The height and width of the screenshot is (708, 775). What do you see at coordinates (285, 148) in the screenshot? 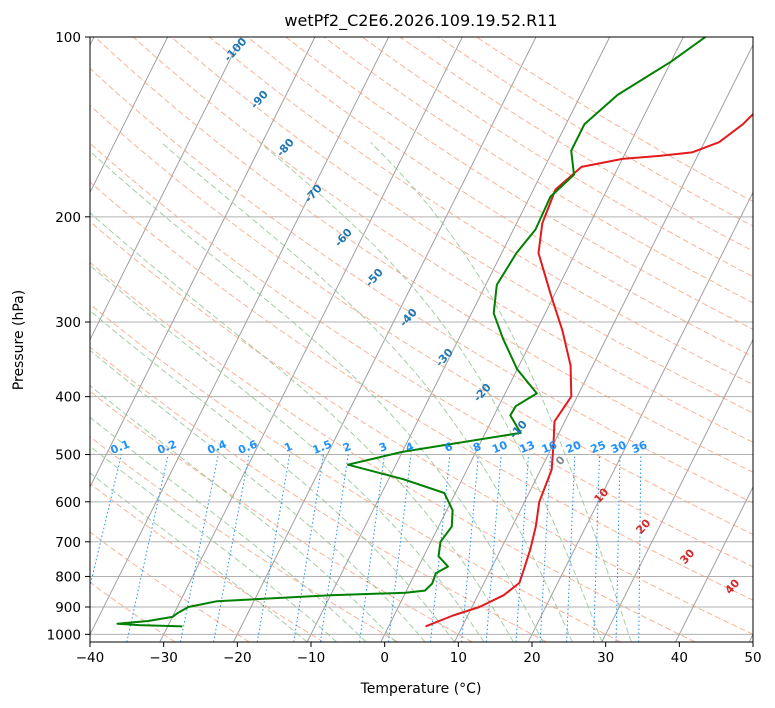
I see `dry-adiabat-label: -80` at bounding box center [285, 148].